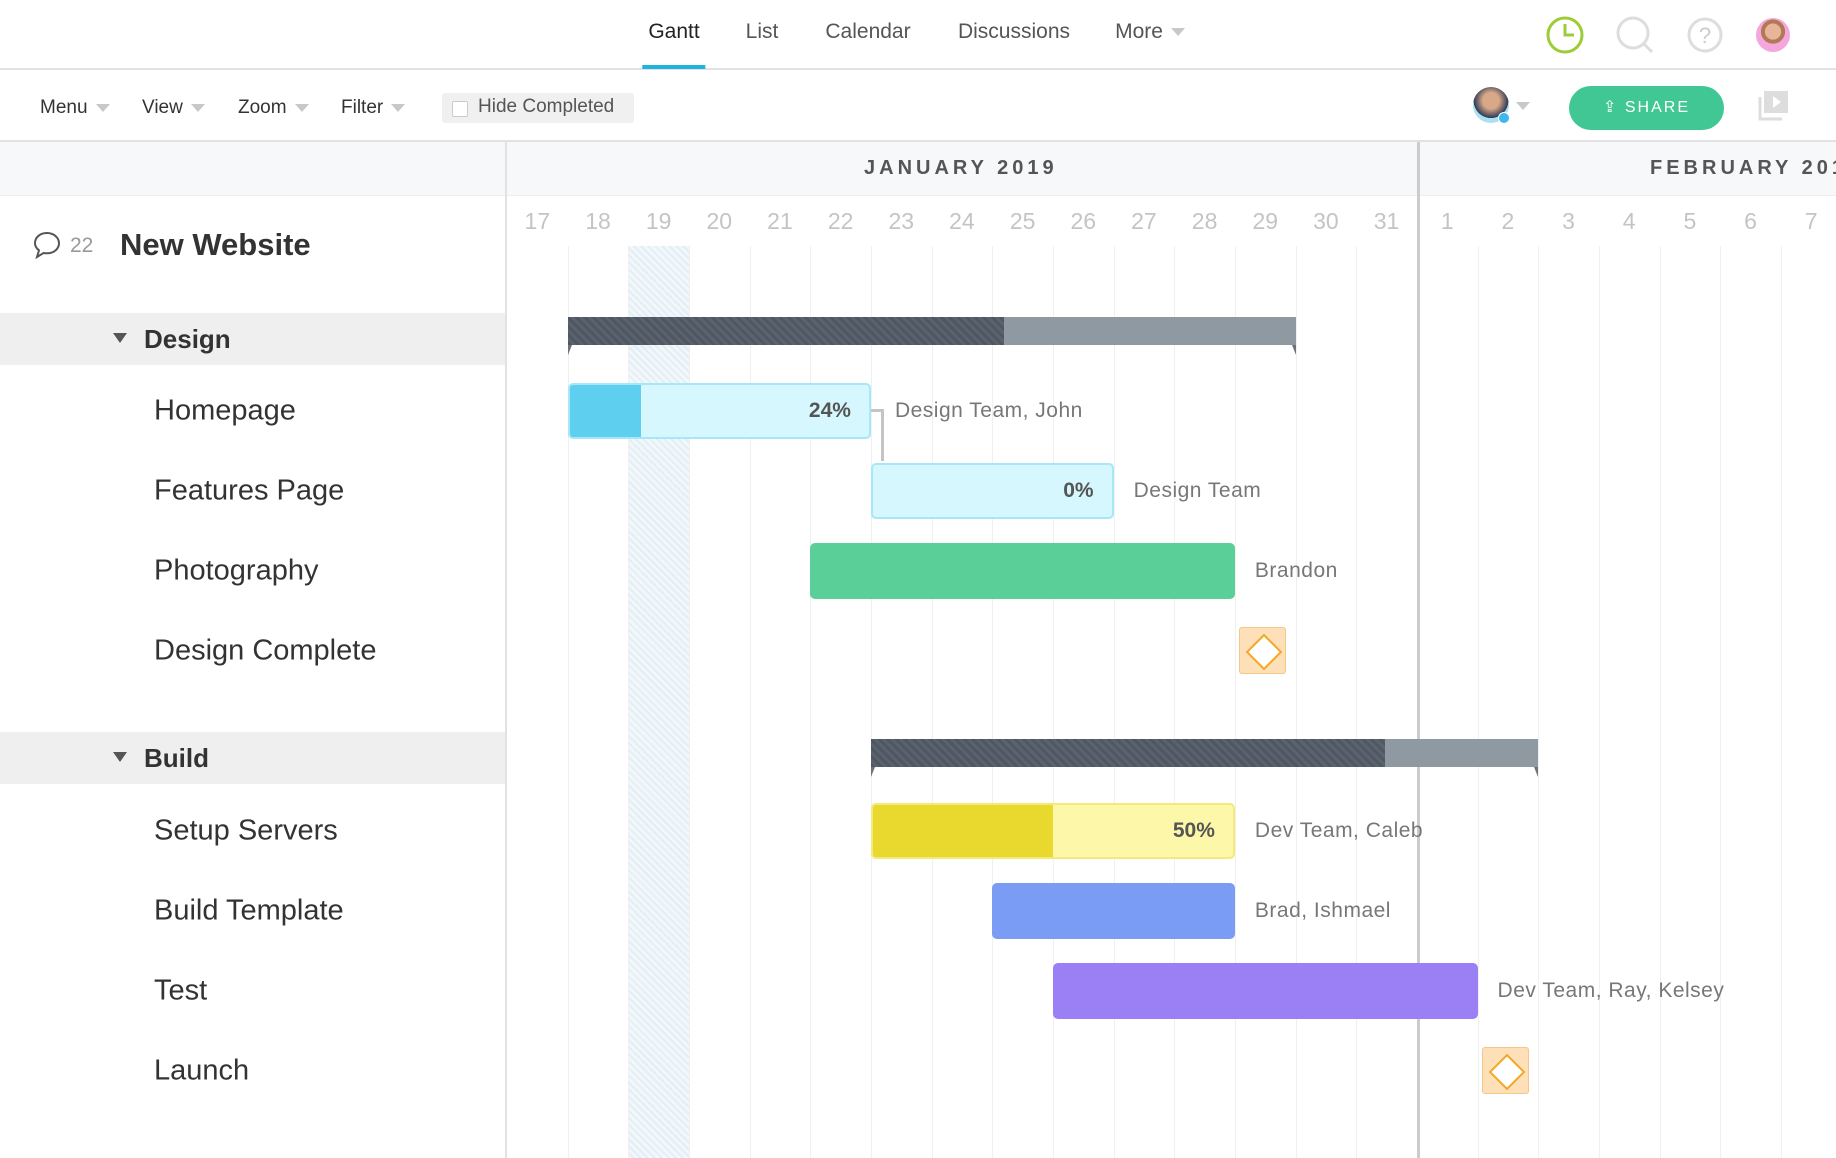  I want to click on progress-label: 0%, so click(1078, 490).